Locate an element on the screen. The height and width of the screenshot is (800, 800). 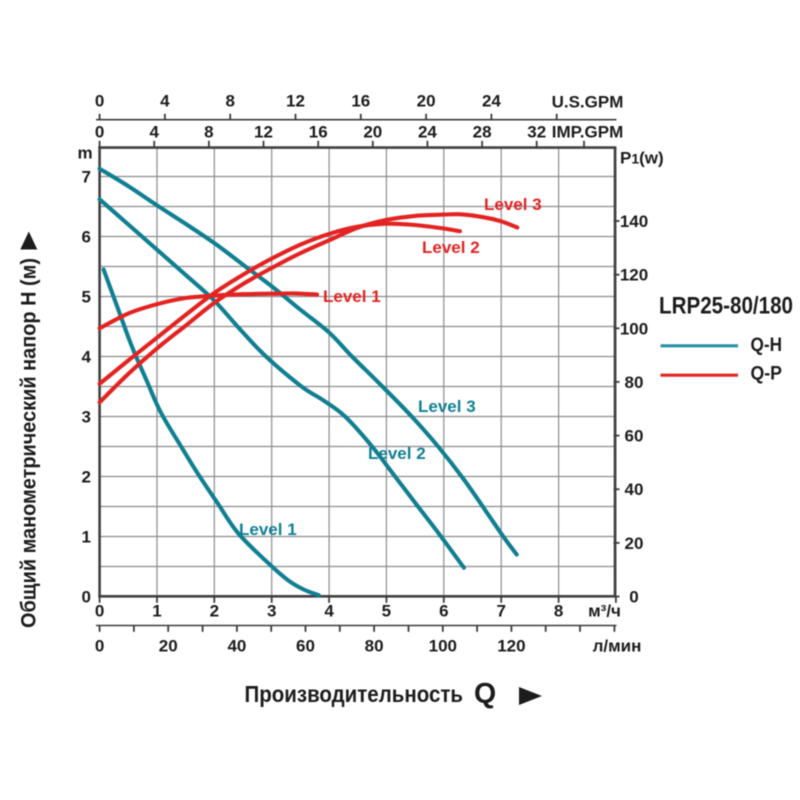
svg-text: 32 is located at coordinates (536, 132).